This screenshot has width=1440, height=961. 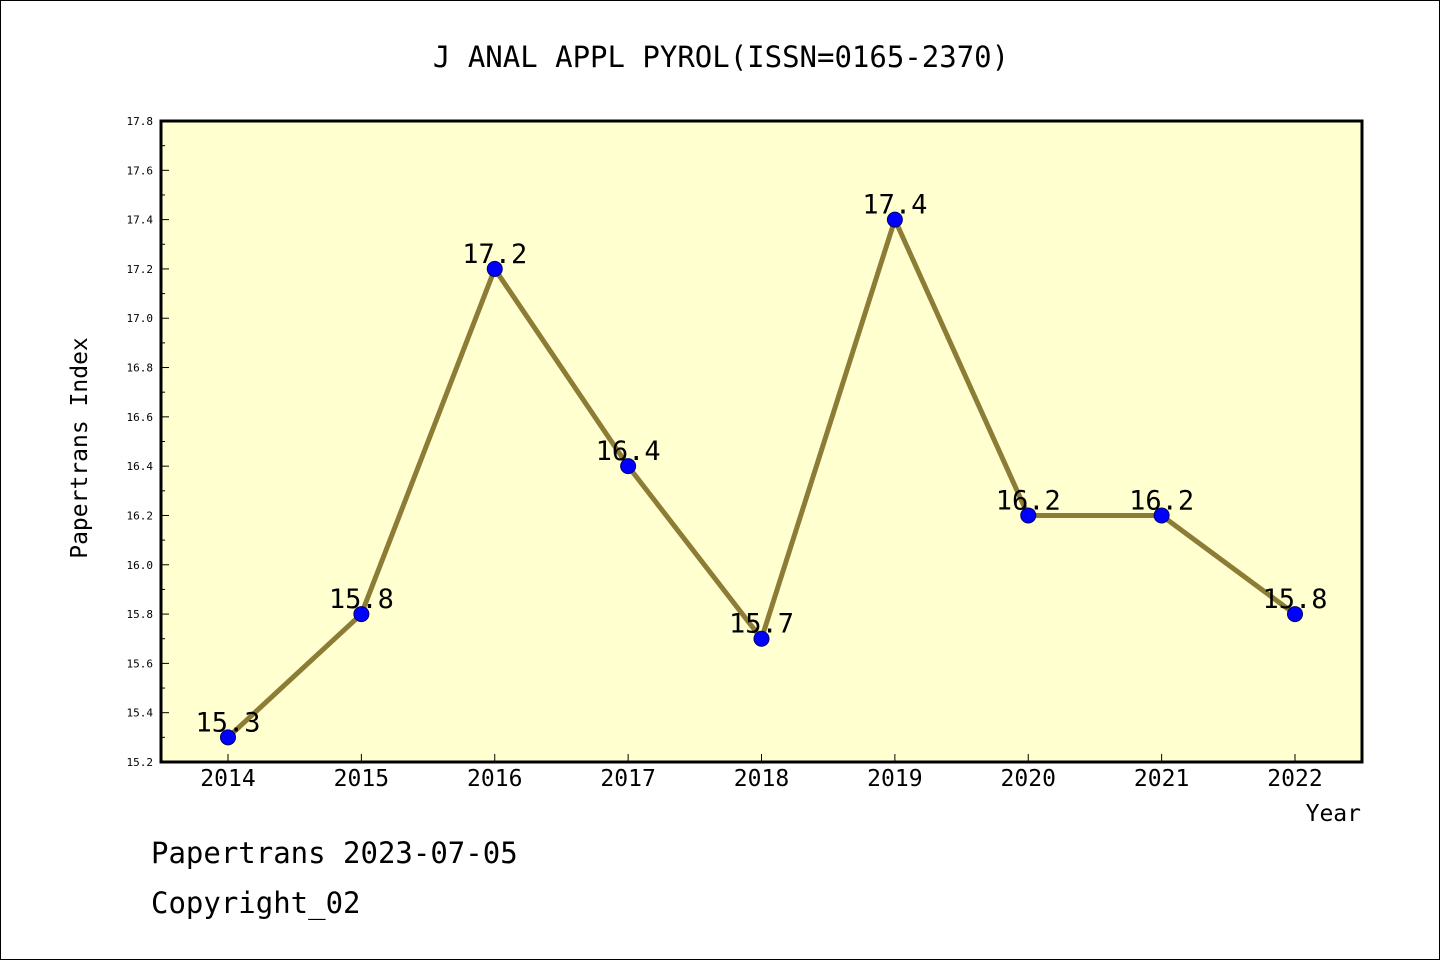 I want to click on x-tick-label: 2016, so click(x=494, y=779).